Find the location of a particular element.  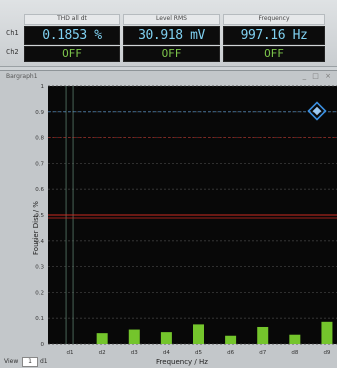

bar-d4 is located at coordinates (166, 338).